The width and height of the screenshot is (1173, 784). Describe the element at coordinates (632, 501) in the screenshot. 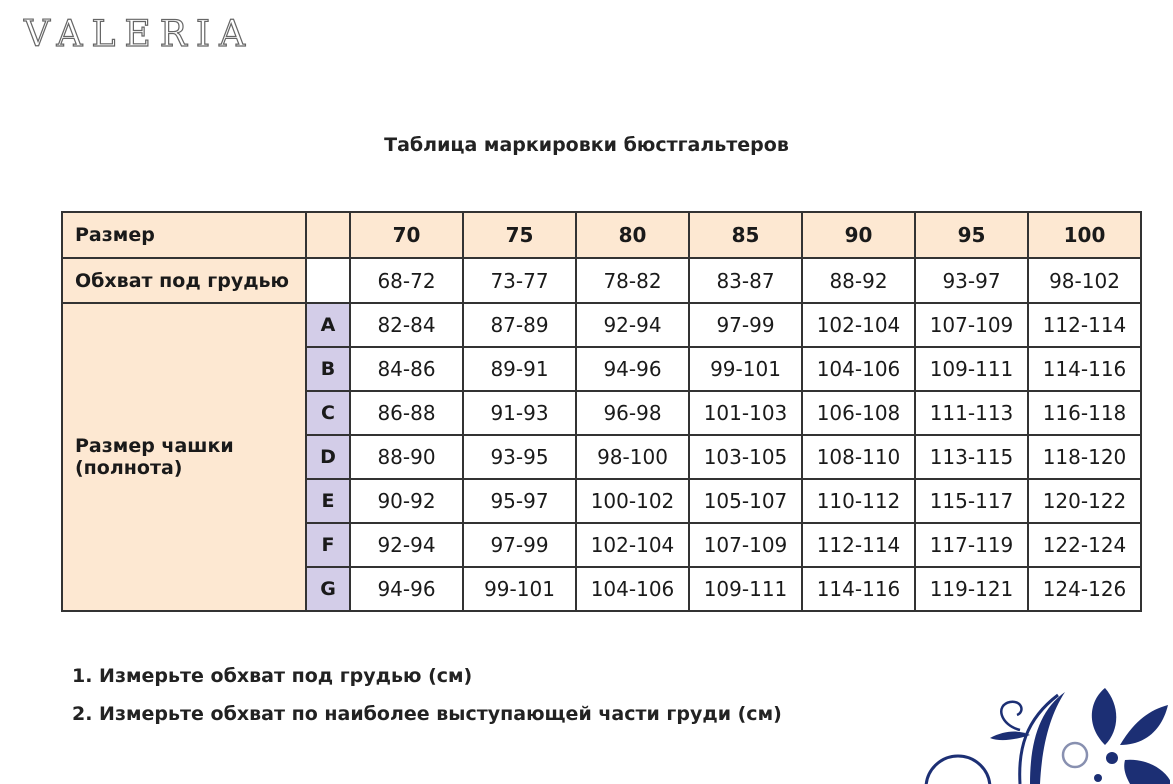

I see `cup-cell: 100-102` at that location.